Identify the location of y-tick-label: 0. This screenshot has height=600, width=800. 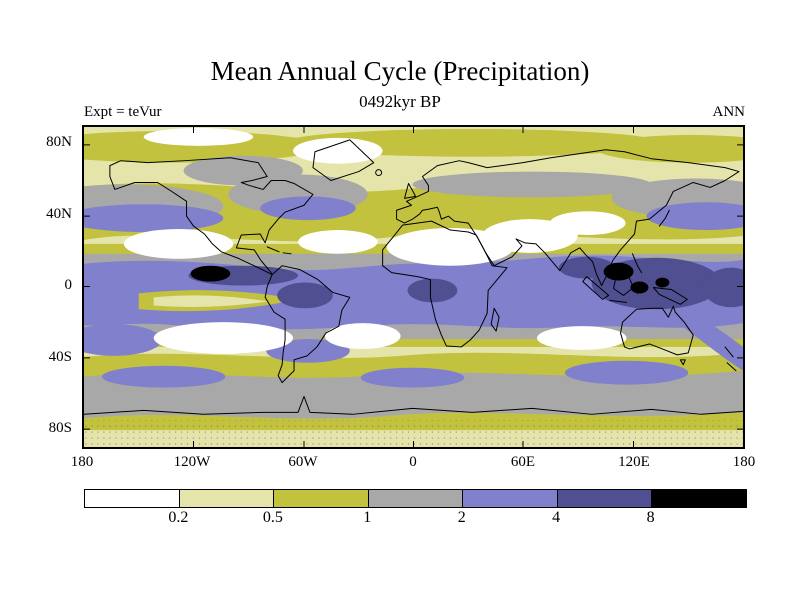
(68, 285).